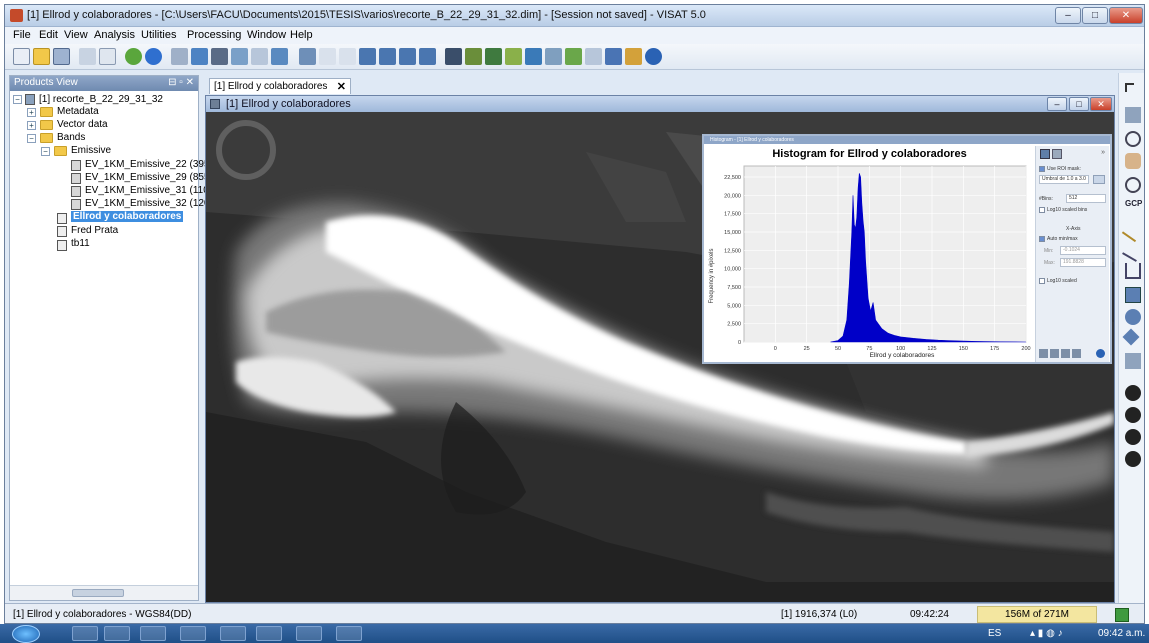  Describe the element at coordinates (114, 35) in the screenshot. I see `menu-analysis: Analysis` at that location.